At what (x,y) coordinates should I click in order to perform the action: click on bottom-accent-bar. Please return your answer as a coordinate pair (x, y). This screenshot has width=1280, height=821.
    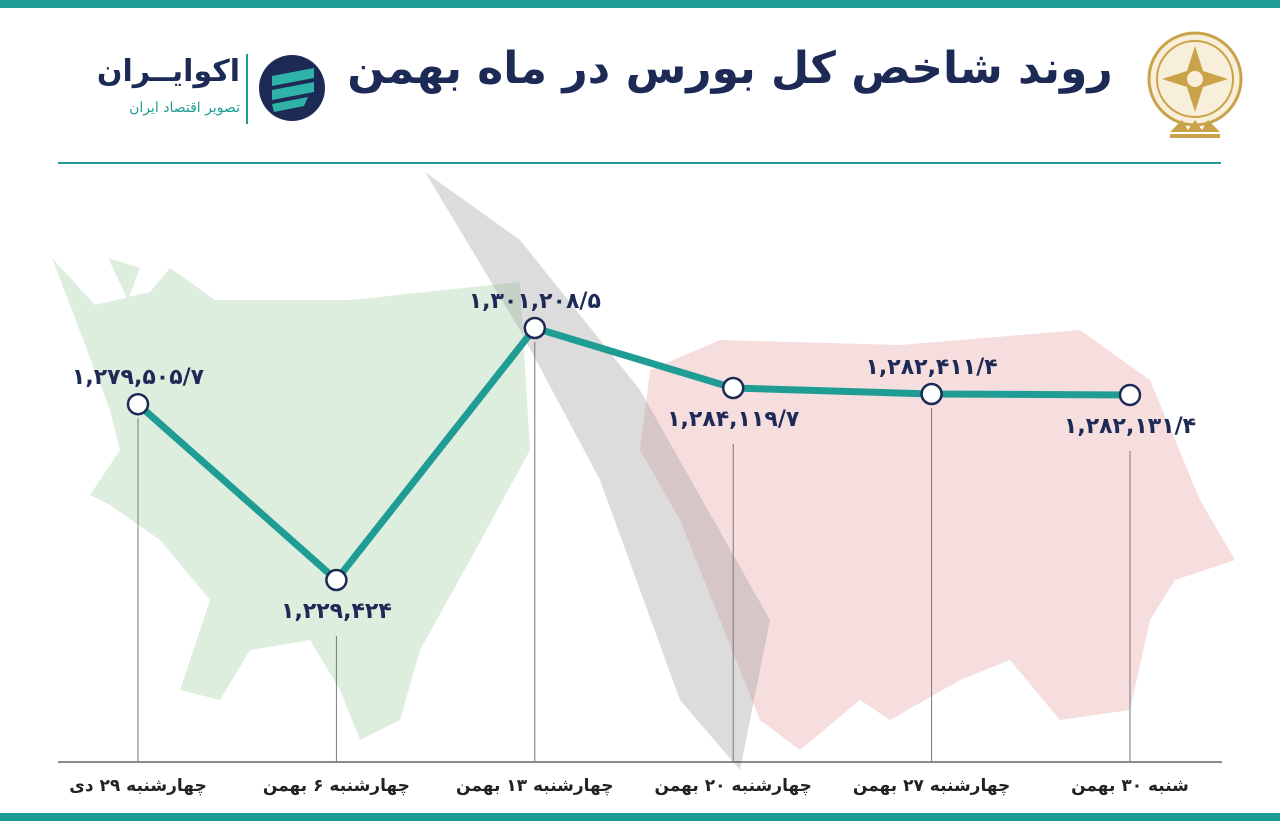
    Looking at the image, I should click on (640, 817).